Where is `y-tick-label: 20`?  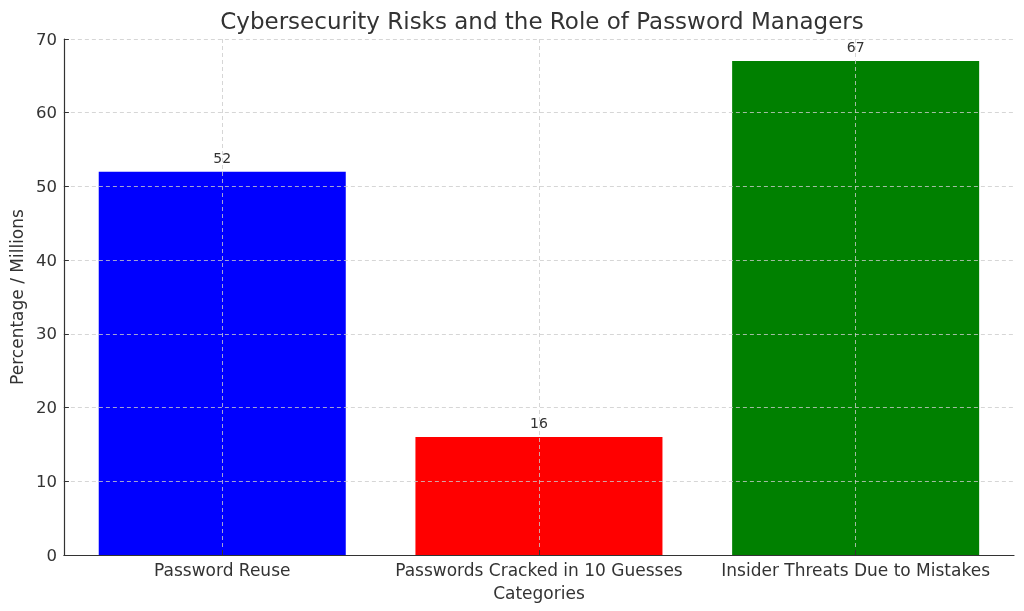
y-tick-label: 20 is located at coordinates (46, 408).